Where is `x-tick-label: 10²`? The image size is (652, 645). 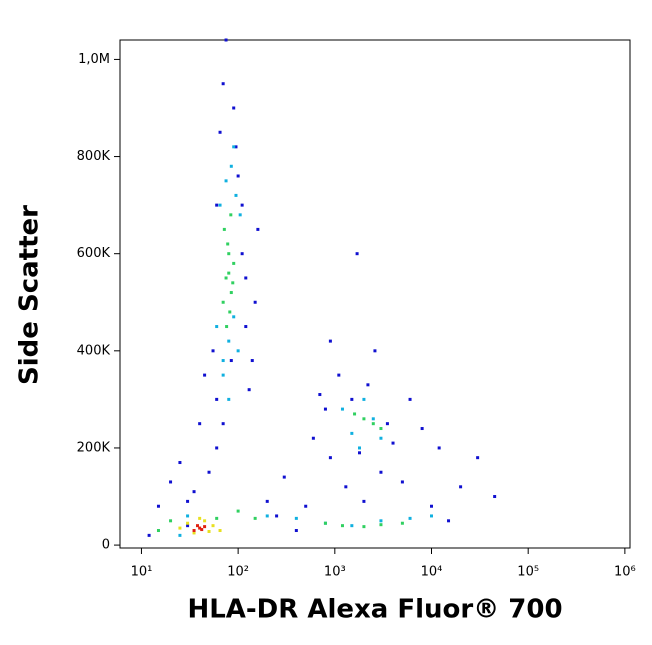 x-tick-label: 10² is located at coordinates (238, 572).